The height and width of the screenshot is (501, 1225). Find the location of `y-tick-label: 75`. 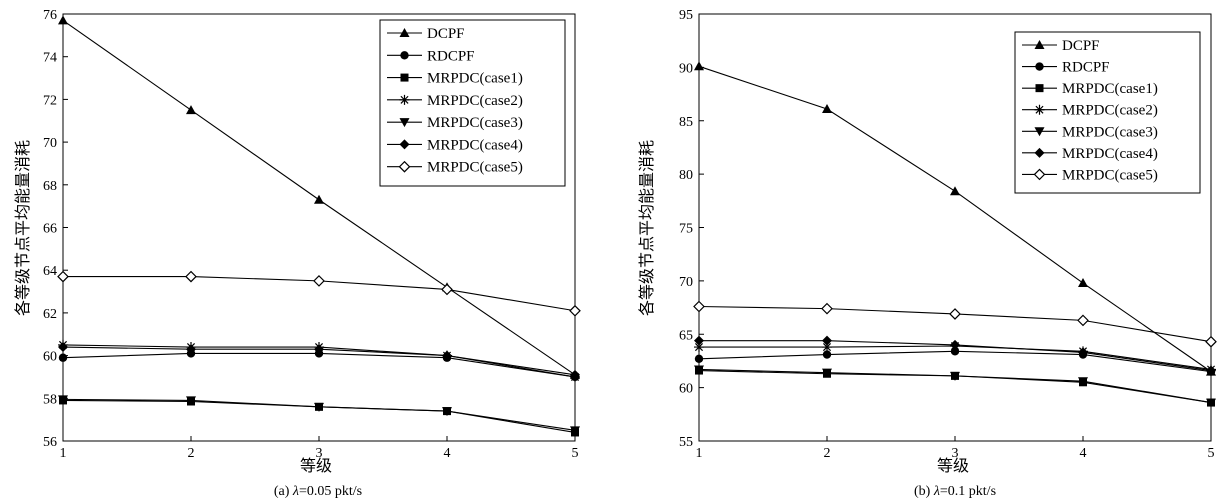

y-tick-label: 75 is located at coordinates (686, 229).